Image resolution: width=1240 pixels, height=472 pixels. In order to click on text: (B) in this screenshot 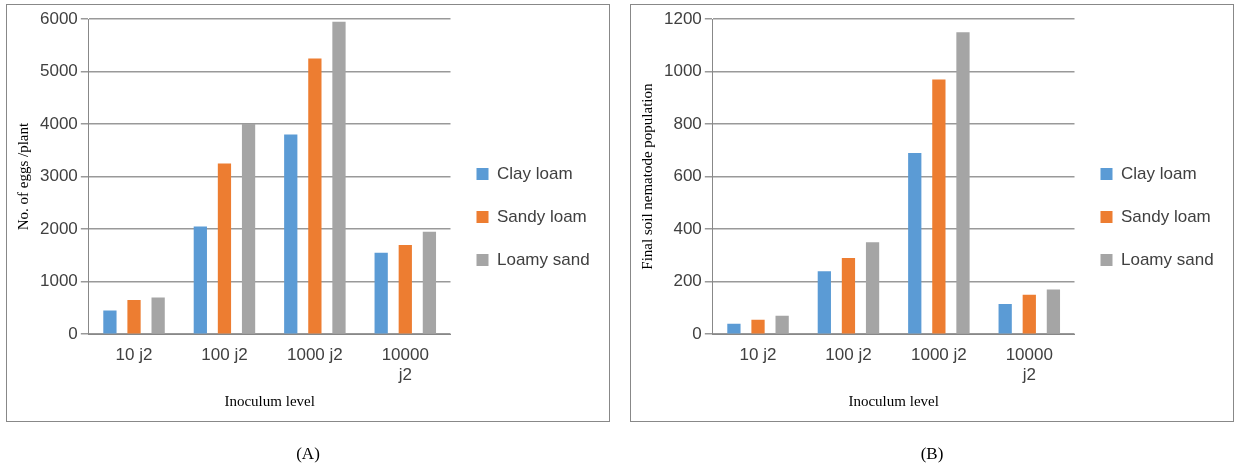, I will do `click(932, 454)`.